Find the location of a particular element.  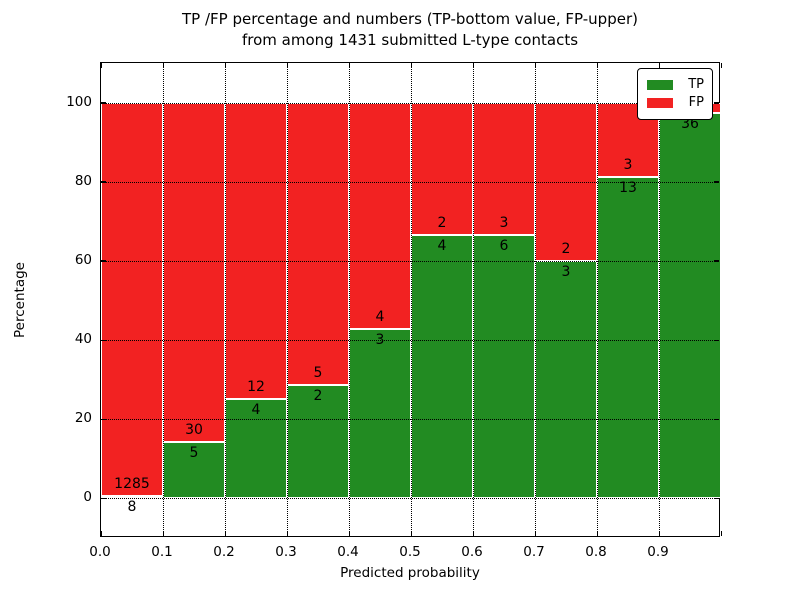

fp-count-label: 30 is located at coordinates (194, 429).